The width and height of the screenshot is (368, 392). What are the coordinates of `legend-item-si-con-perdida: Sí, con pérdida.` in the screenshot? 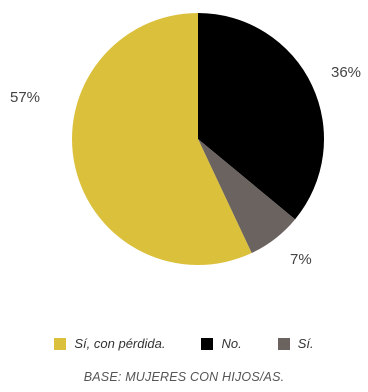 It's located at (109, 343).